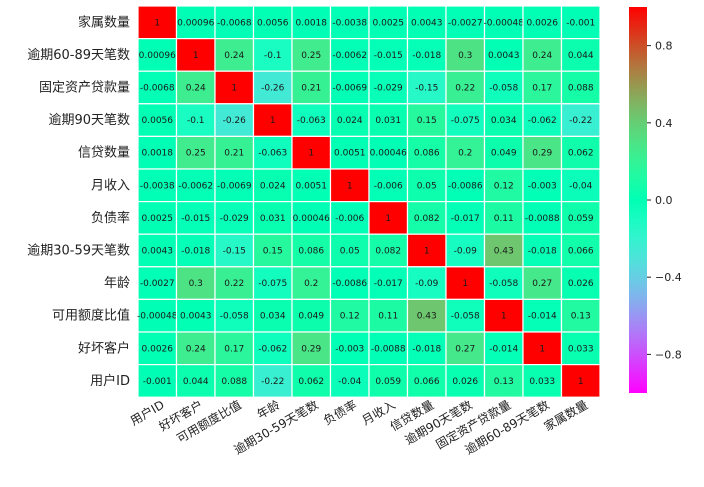 This screenshot has width=704, height=487. Describe the element at coordinates (465, 349) in the screenshot. I see `cell-value-label: 0.27` at that location.